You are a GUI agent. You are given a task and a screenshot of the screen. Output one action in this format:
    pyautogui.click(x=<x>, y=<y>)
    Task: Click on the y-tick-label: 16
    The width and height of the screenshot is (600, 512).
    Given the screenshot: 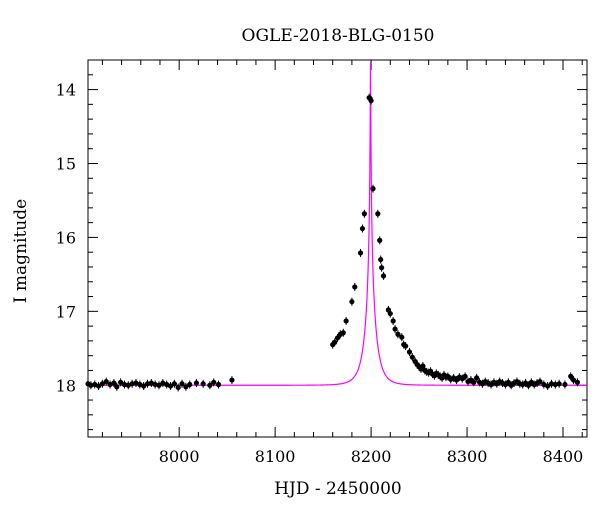 What is the action you would take?
    pyautogui.click(x=66, y=237)
    